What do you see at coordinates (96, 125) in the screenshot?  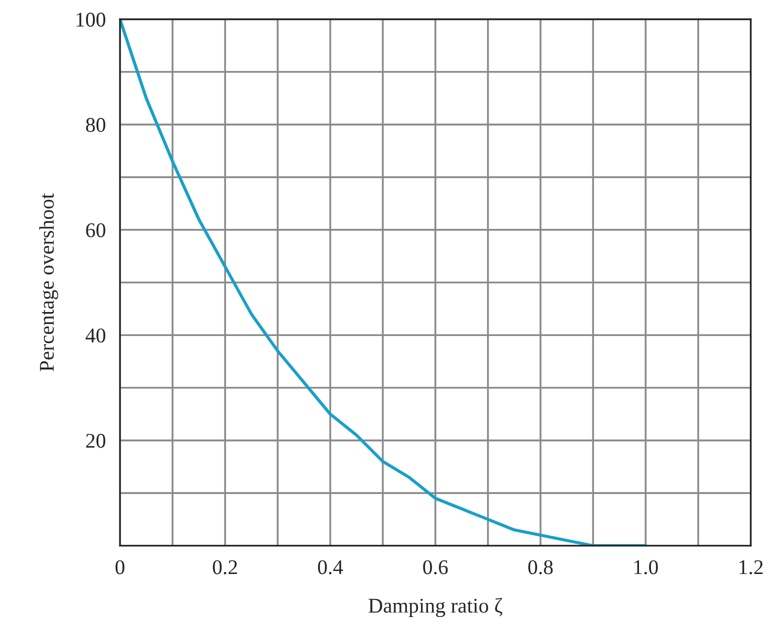 I see `y-tick-label: 80` at bounding box center [96, 125].